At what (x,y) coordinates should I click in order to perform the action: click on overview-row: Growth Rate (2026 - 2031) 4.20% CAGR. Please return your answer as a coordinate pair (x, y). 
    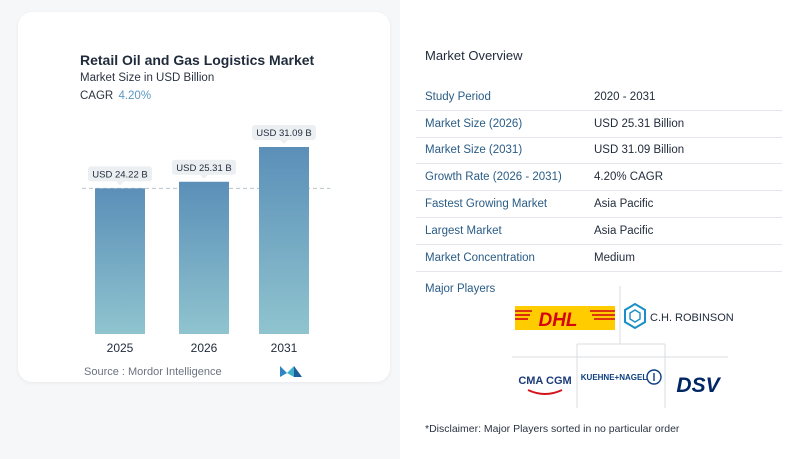
    Looking at the image, I should click on (599, 178).